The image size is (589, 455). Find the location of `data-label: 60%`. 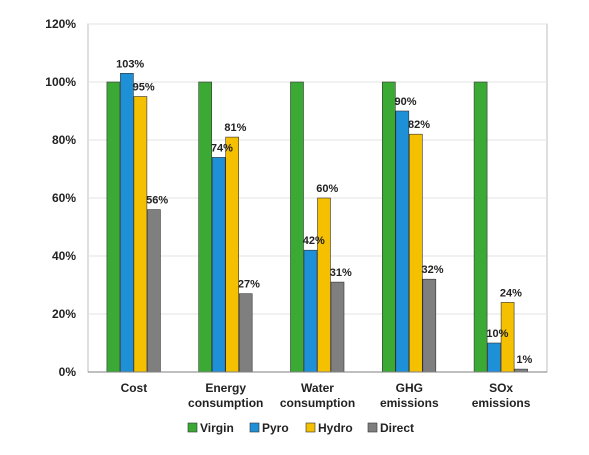

data-label: 60% is located at coordinates (327, 189).